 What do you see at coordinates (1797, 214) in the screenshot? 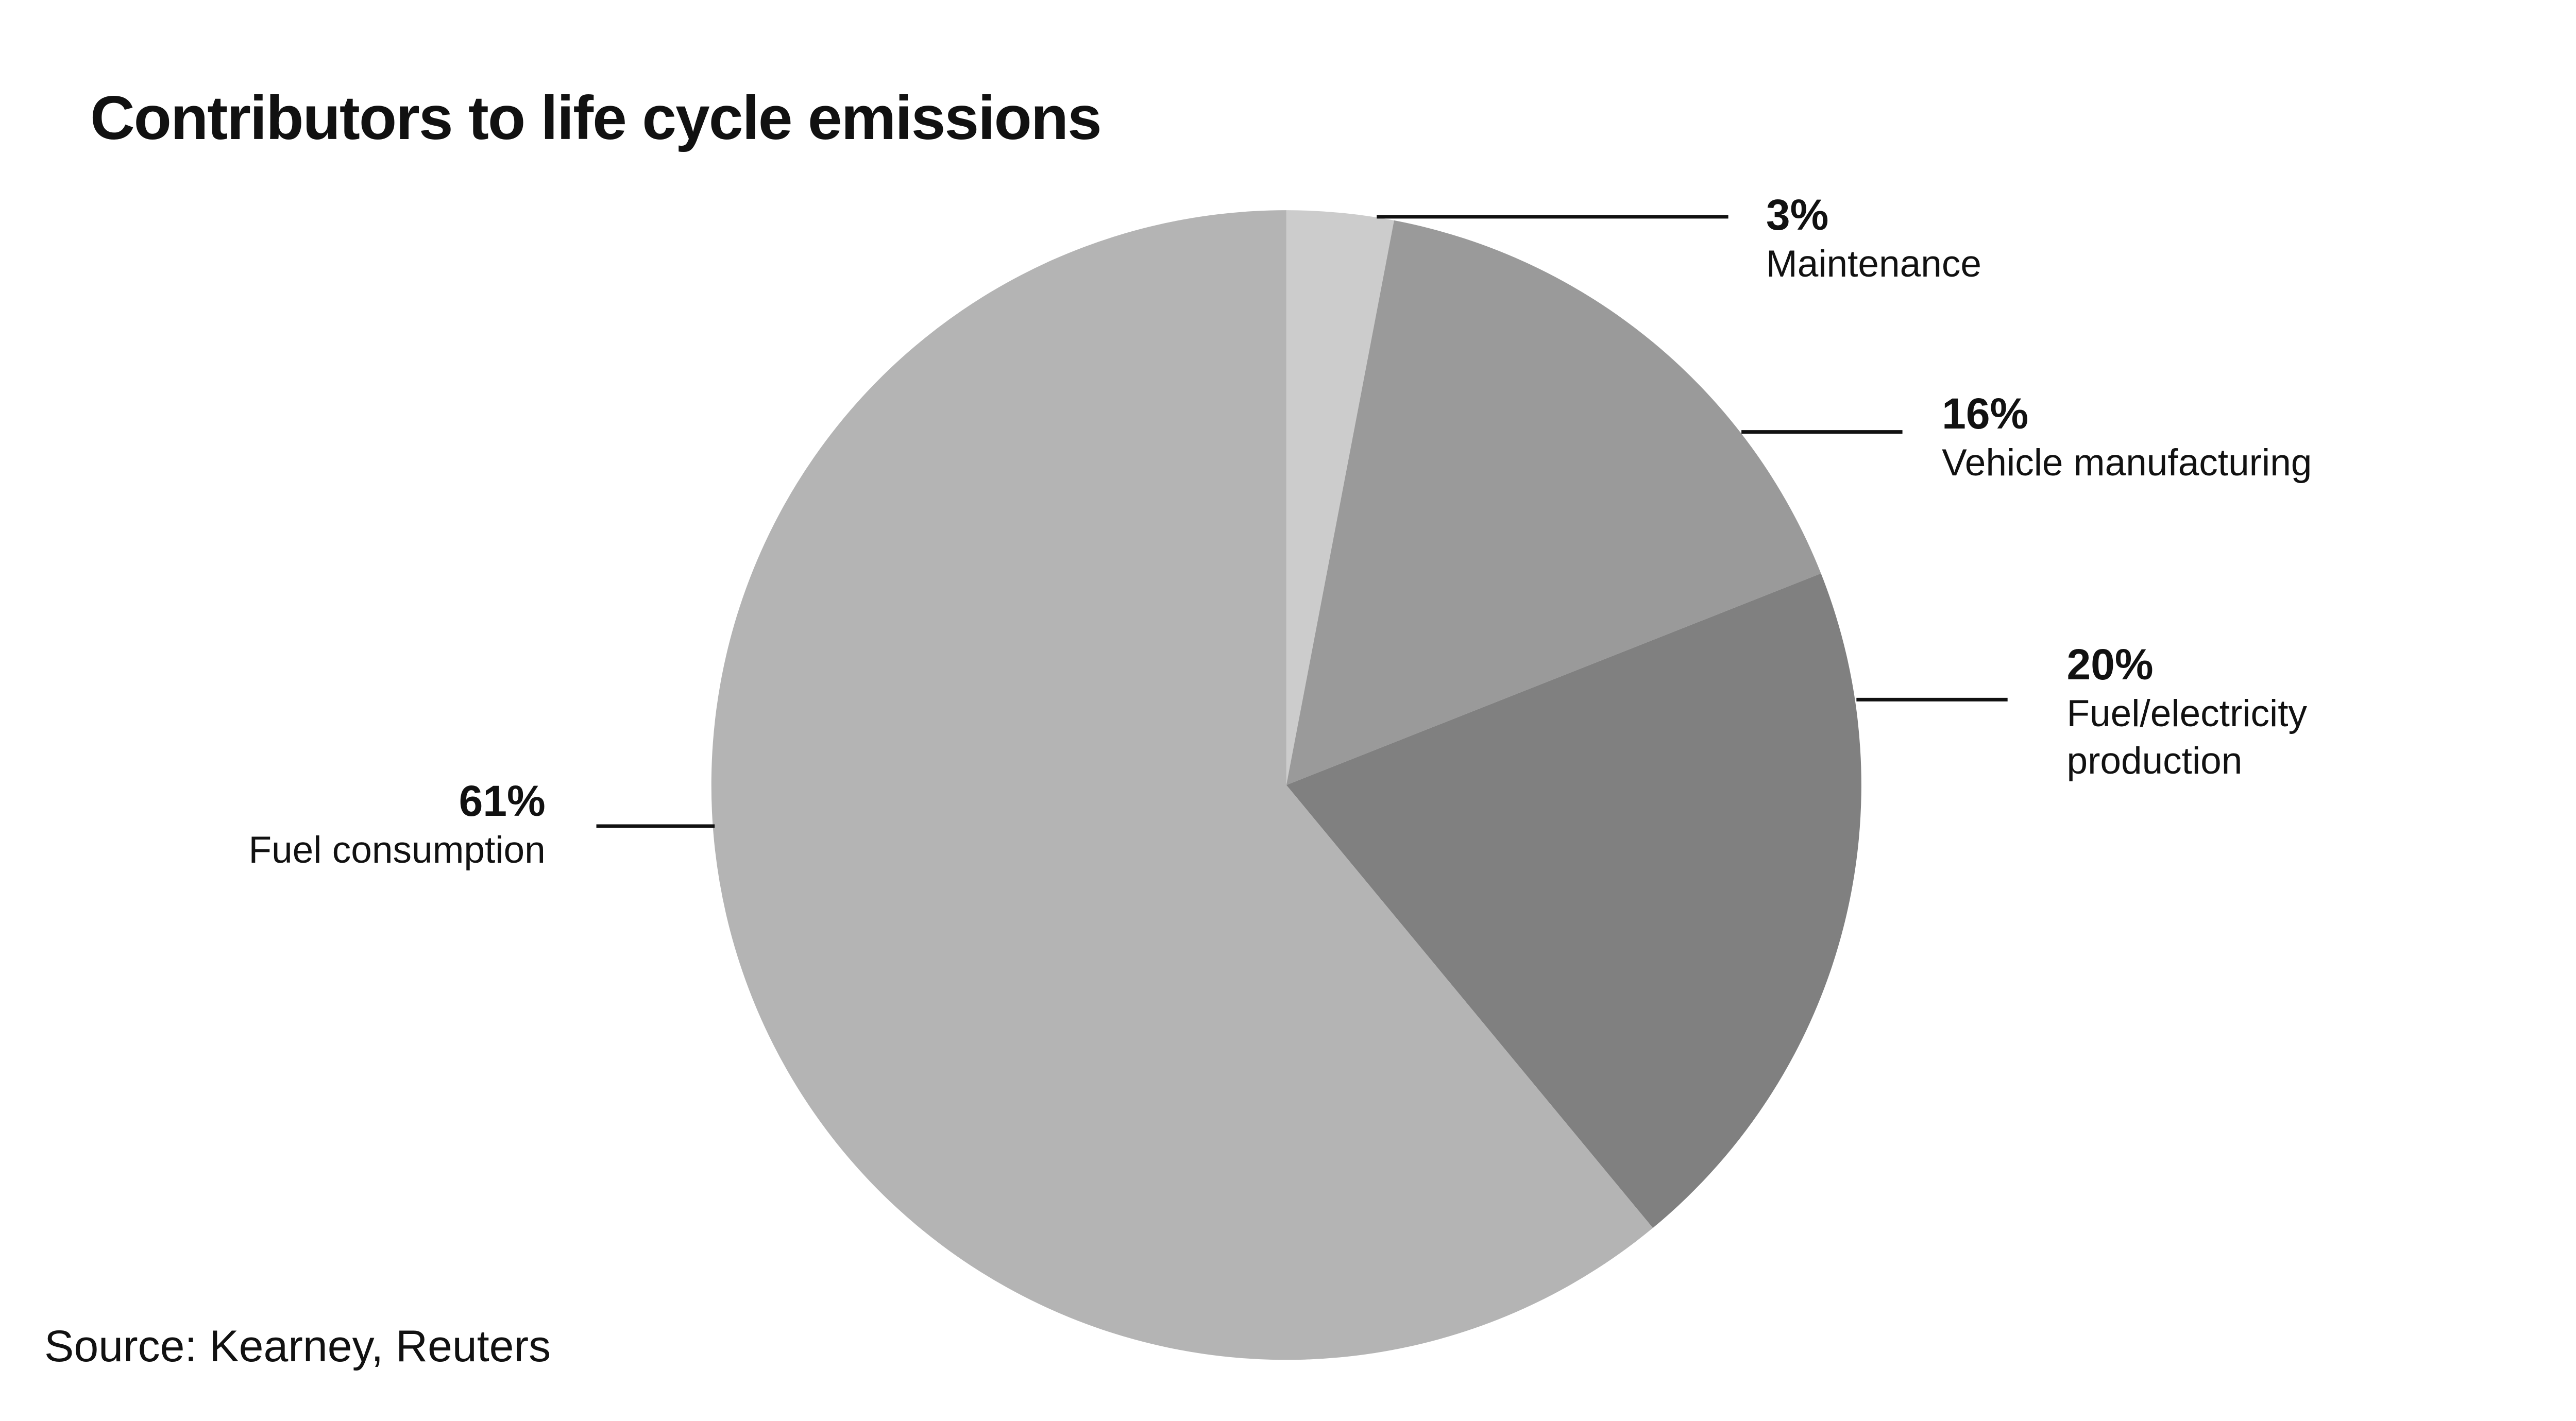
I see `value-label: 3%` at bounding box center [1797, 214].